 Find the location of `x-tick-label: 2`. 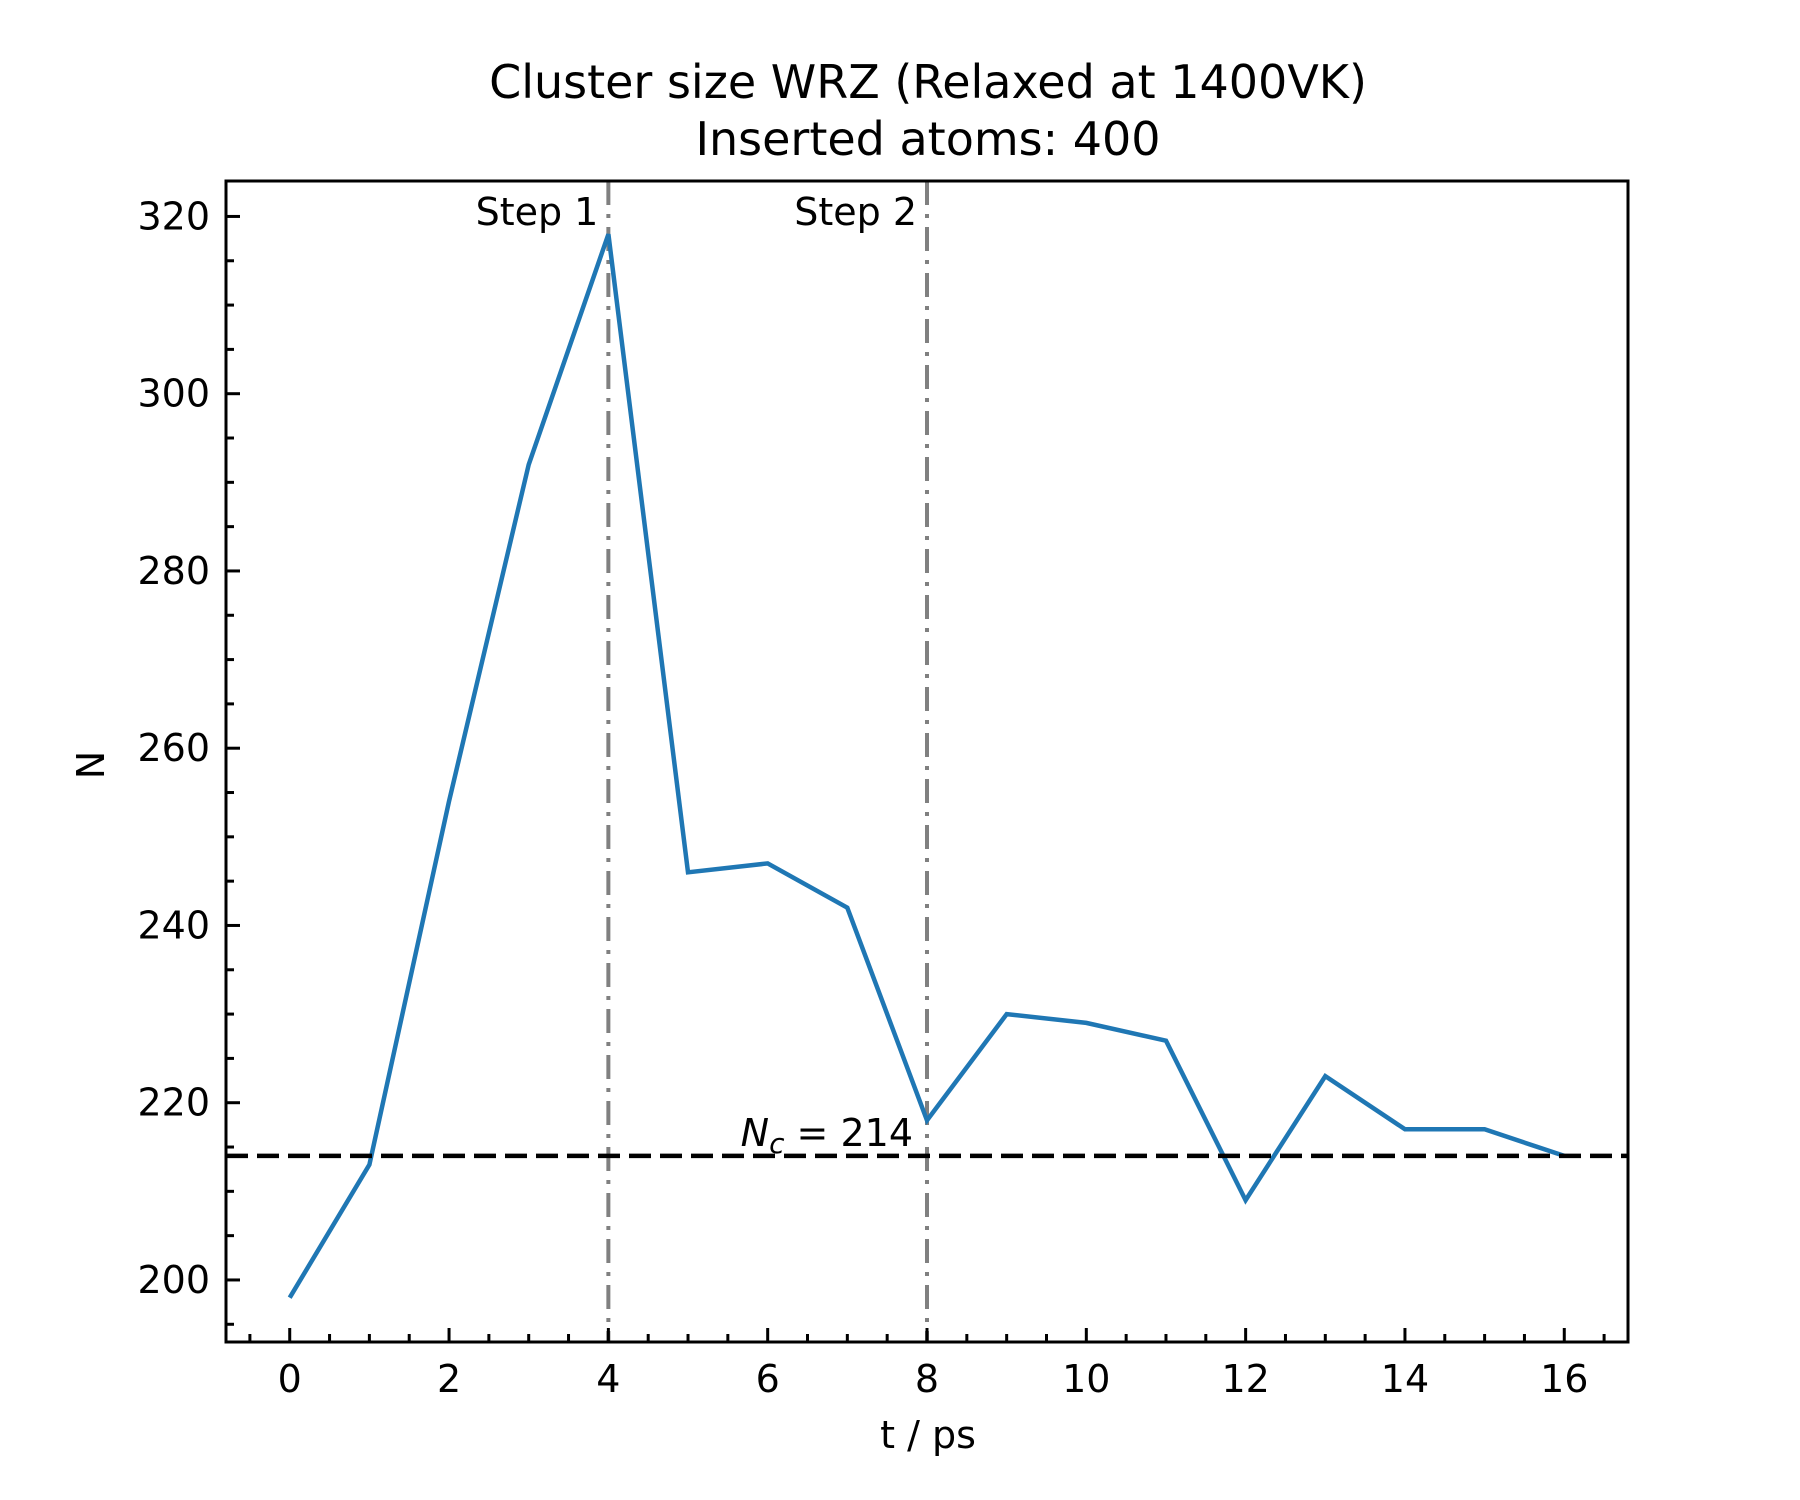

x-tick-label: 2 is located at coordinates (449, 1379).